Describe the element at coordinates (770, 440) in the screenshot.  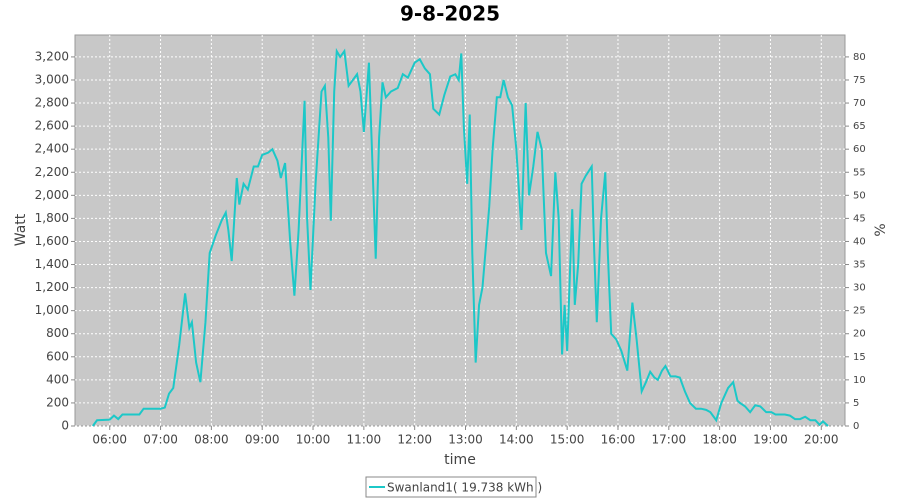
I see `x-tick-label: 19:00` at that location.